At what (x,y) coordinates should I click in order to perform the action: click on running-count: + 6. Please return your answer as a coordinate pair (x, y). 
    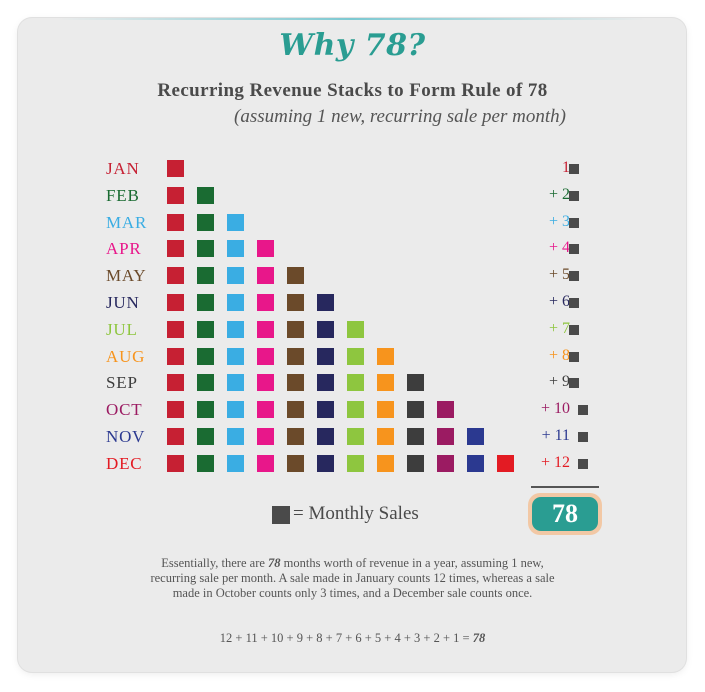
    Looking at the image, I should click on (559, 301).